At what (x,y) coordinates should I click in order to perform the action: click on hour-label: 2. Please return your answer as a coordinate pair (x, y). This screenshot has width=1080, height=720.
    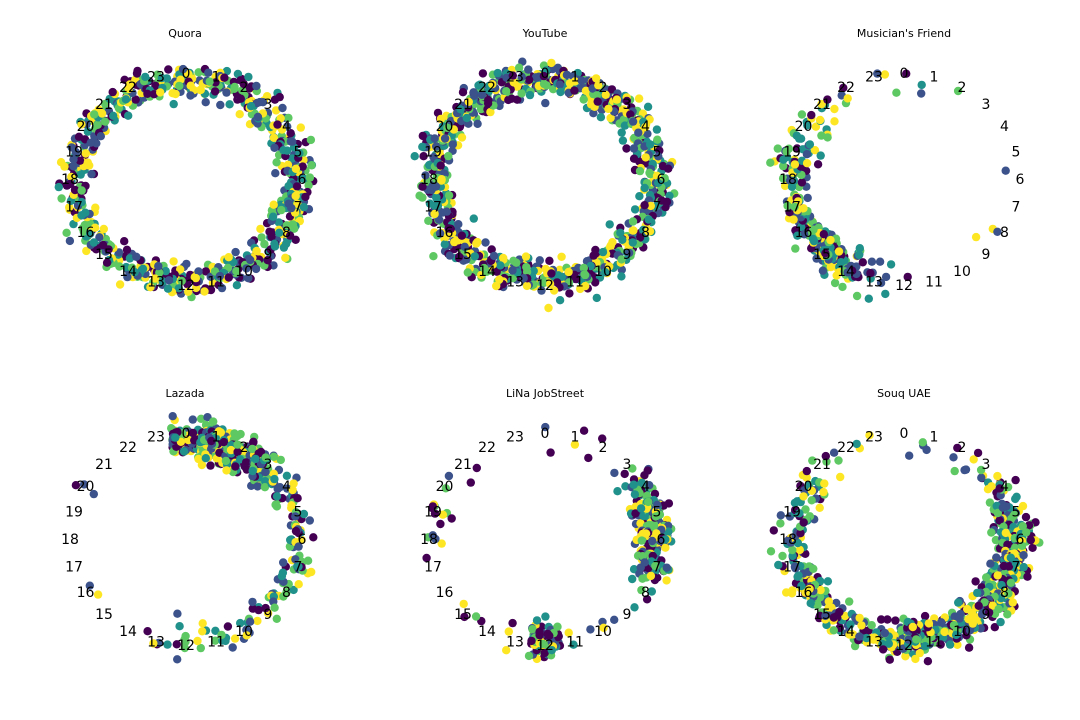
    Looking at the image, I should click on (244, 448).